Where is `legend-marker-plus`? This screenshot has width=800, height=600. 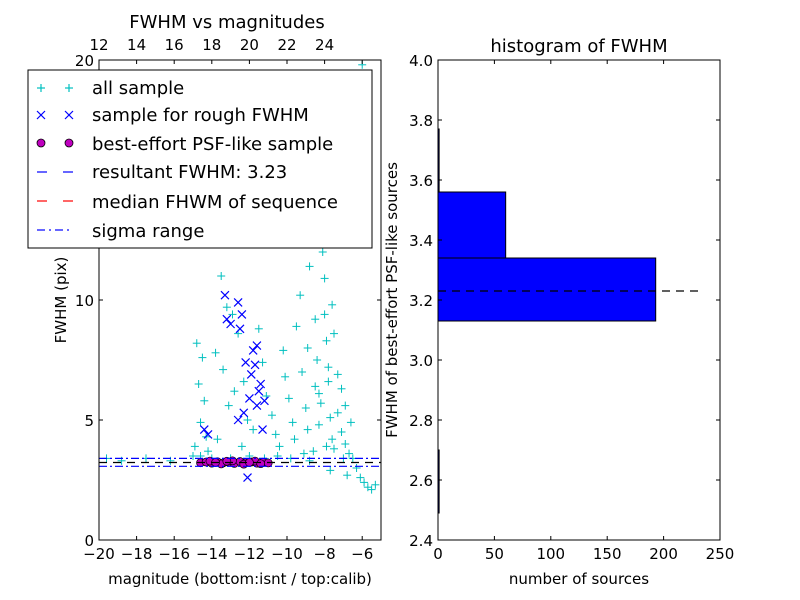 legend-marker-plus is located at coordinates (55, 88).